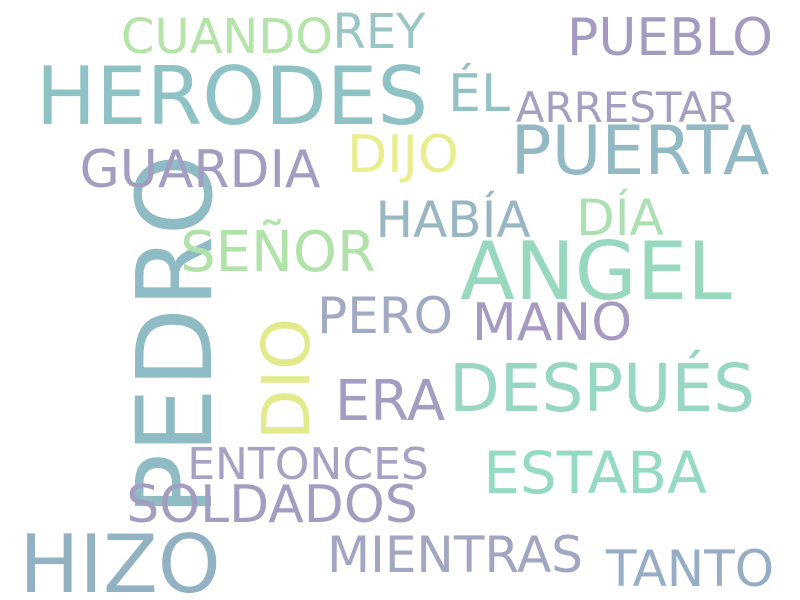 Image resolution: width=800 pixels, height=600 pixels. Describe the element at coordinates (455, 555) in the screenshot. I see `word-mientras: MIENTRAS` at that location.